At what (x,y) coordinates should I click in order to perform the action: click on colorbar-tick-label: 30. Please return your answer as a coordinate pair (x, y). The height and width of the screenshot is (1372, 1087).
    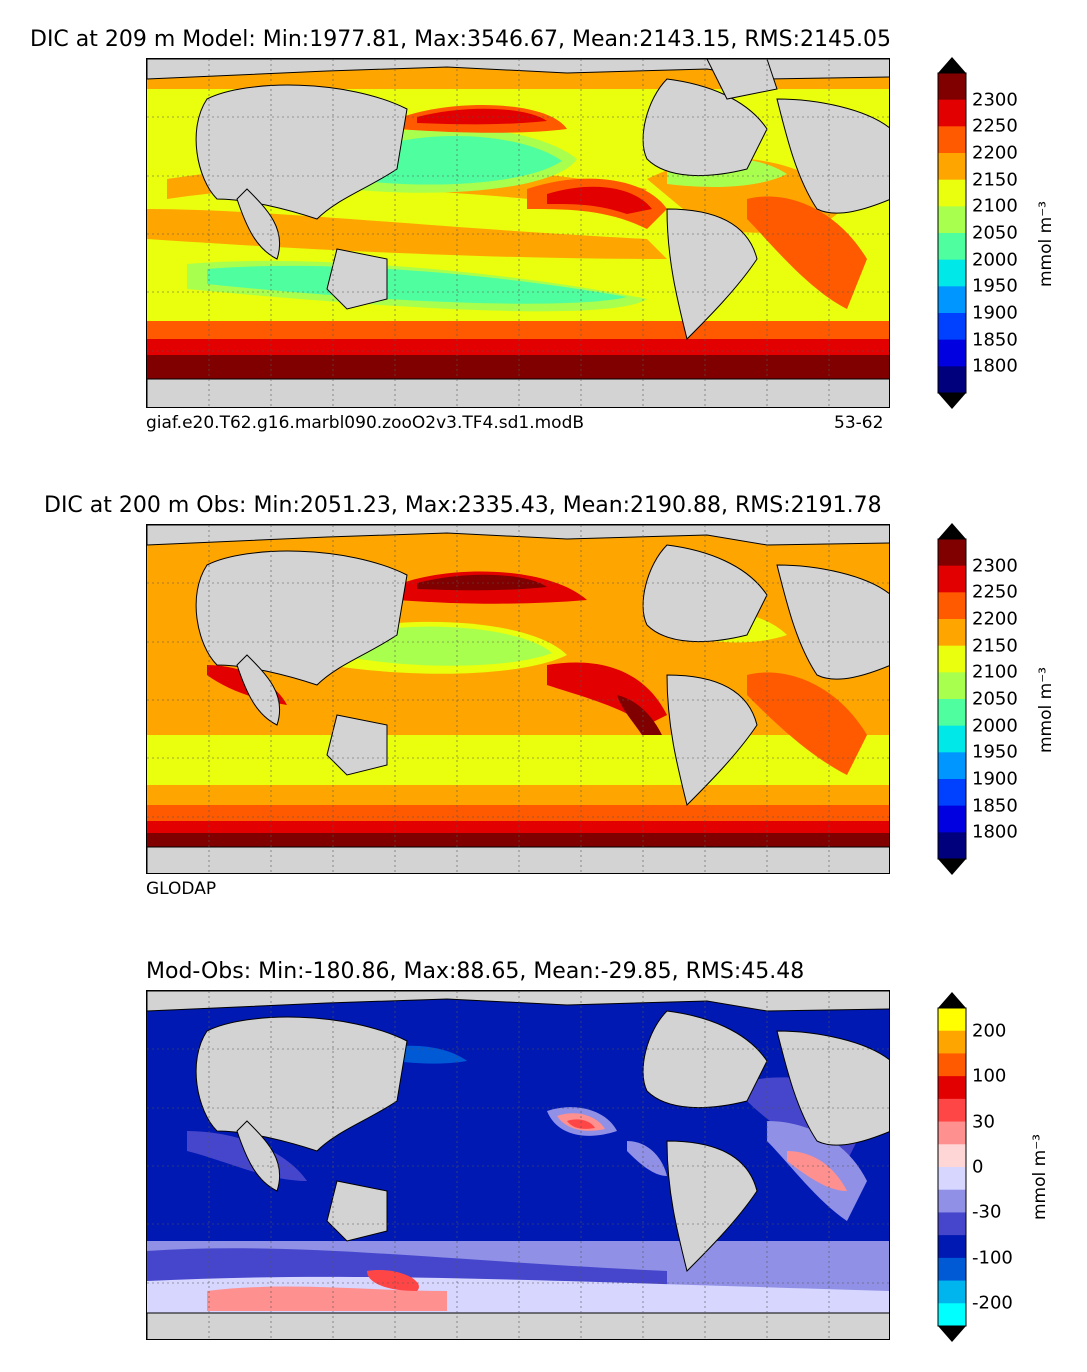
    Looking at the image, I should click on (983, 1122).